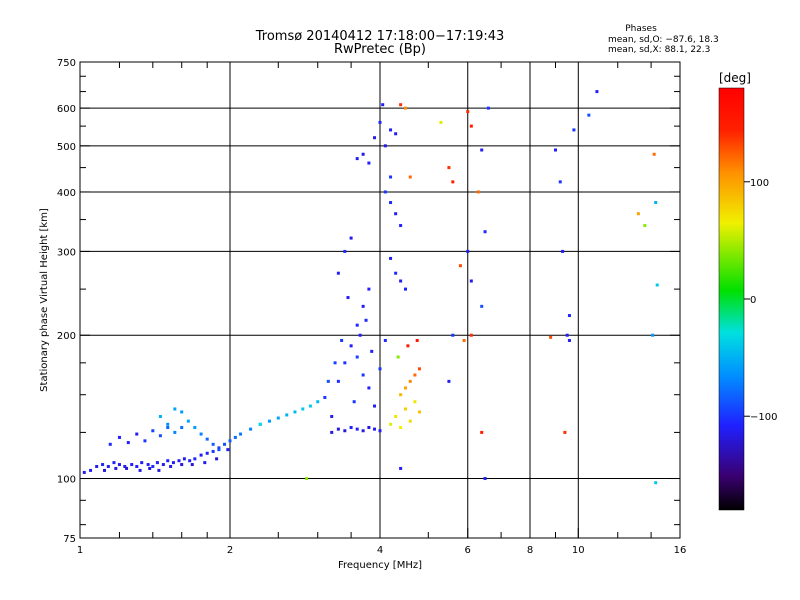 The width and height of the screenshot is (800, 600). Describe the element at coordinates (66, 480) in the screenshot. I see `y-tick-label: 100` at that location.